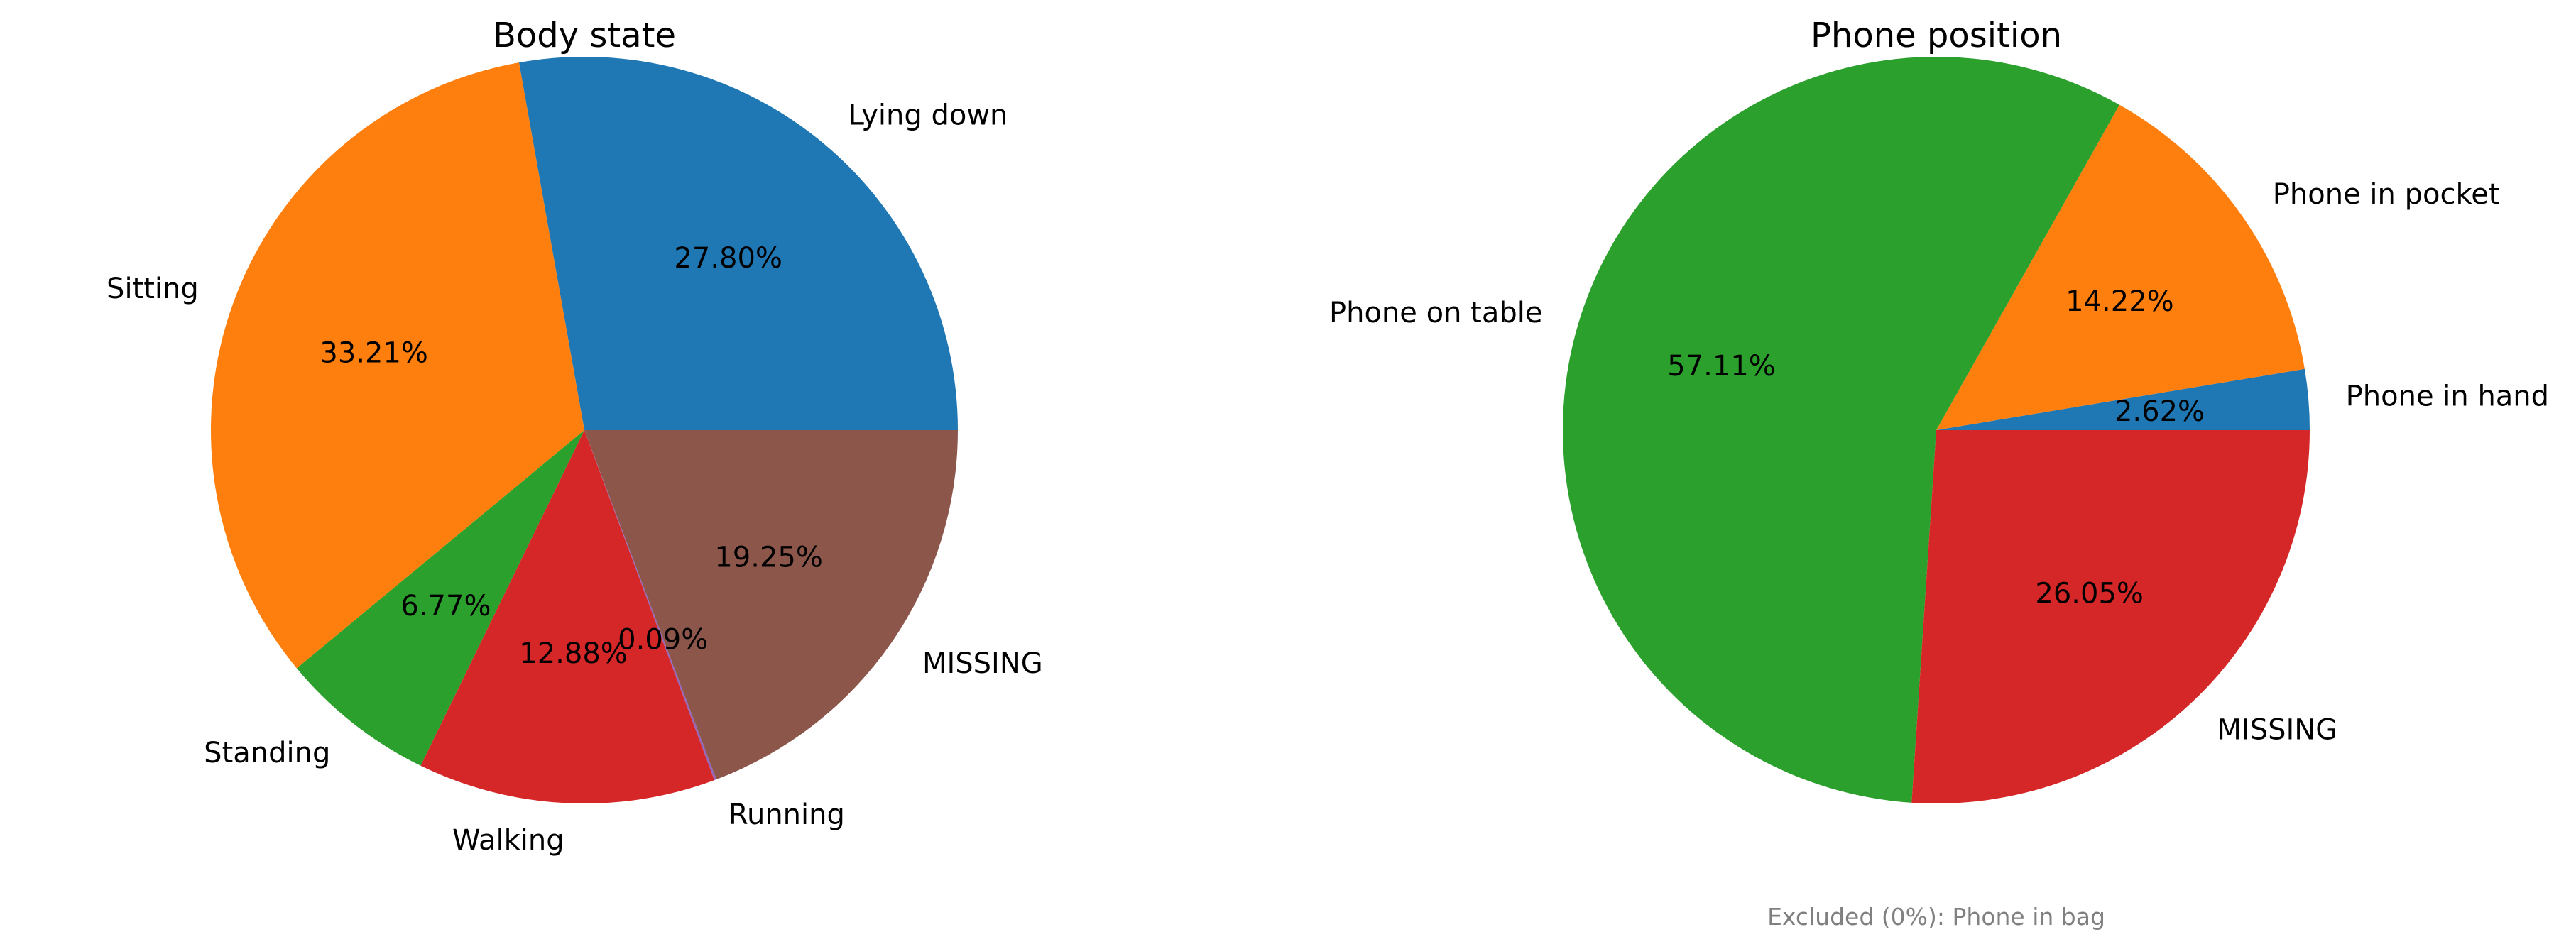 Image resolution: width=2576 pixels, height=949 pixels. Describe the element at coordinates (573, 653) in the screenshot. I see `percent-label-walking: 12.88%` at that location.